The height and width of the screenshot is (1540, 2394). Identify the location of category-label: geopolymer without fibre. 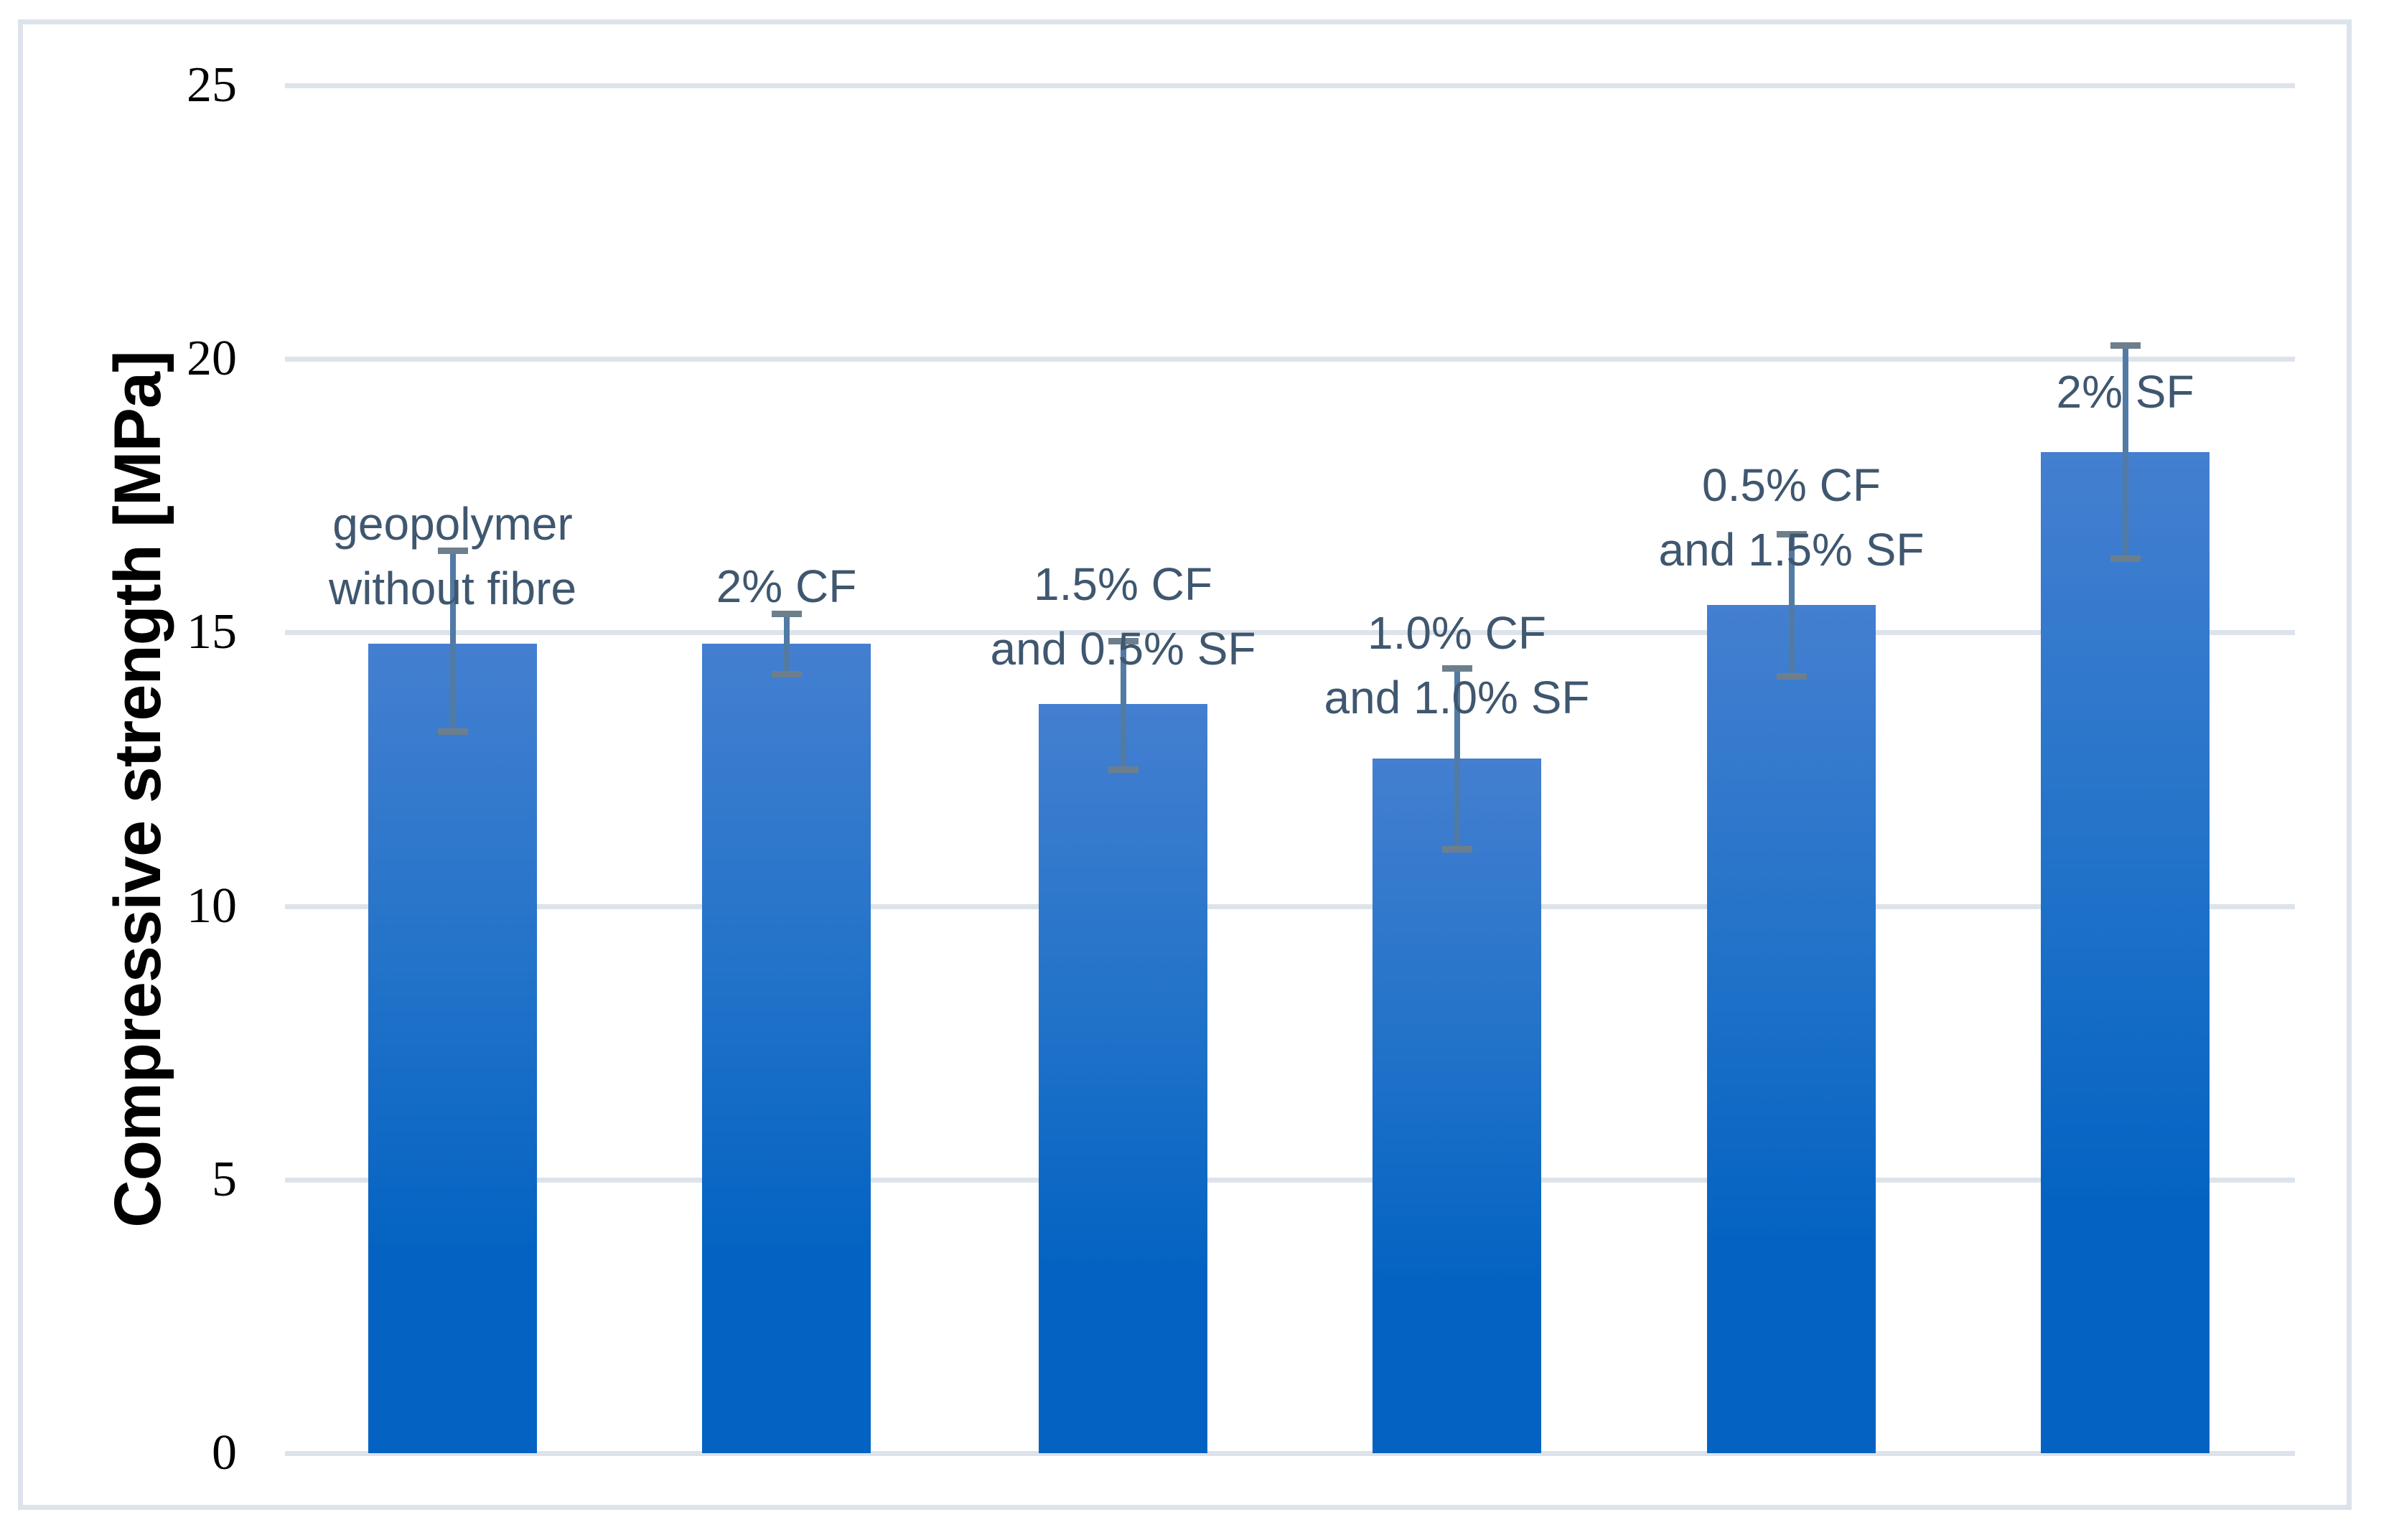
(452, 555).